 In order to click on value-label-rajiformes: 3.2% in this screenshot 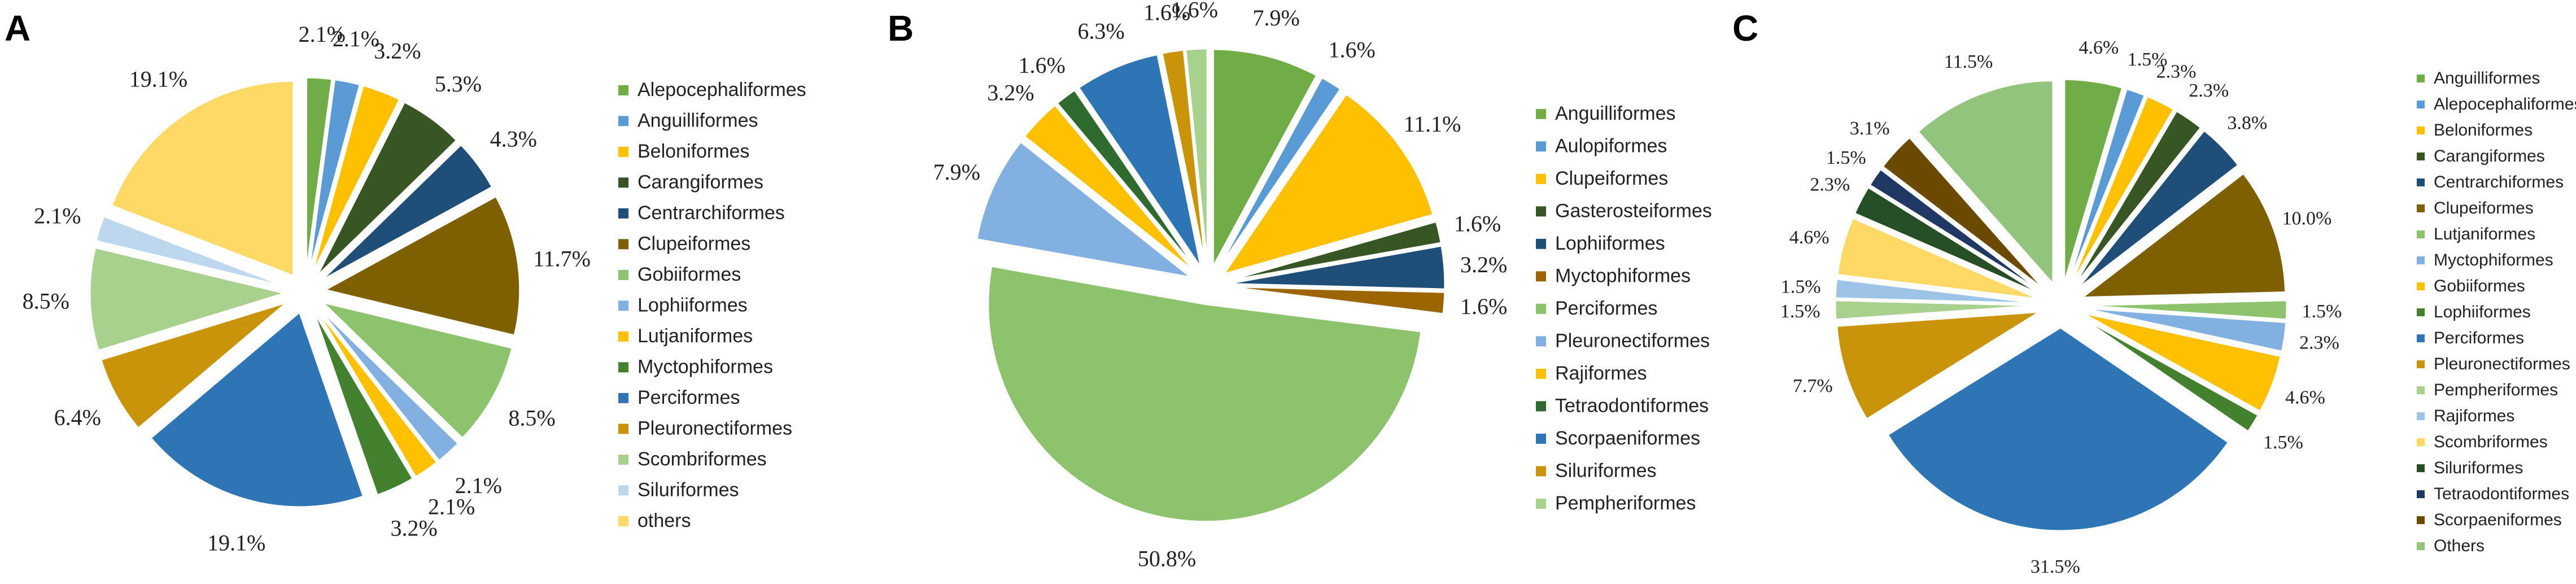, I will do `click(1011, 93)`.